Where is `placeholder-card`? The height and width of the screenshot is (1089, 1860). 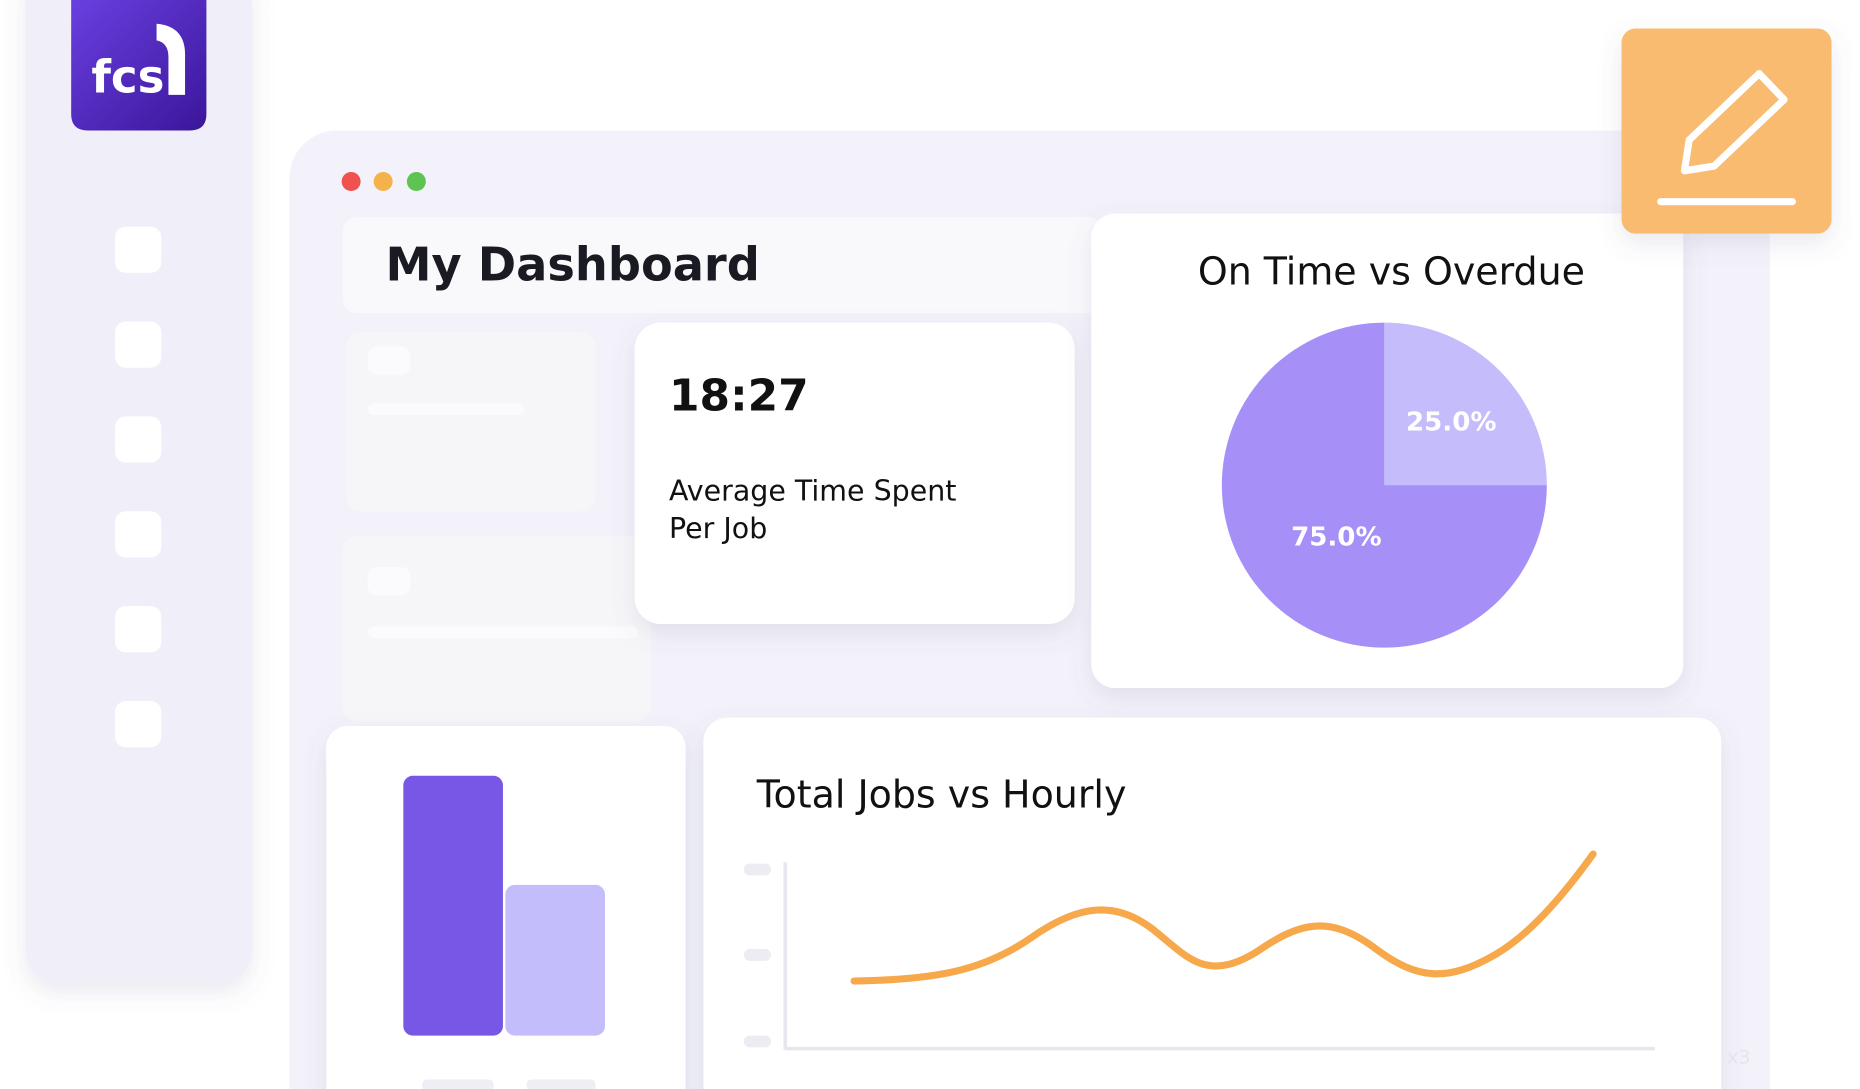
placeholder-card is located at coordinates (471, 422).